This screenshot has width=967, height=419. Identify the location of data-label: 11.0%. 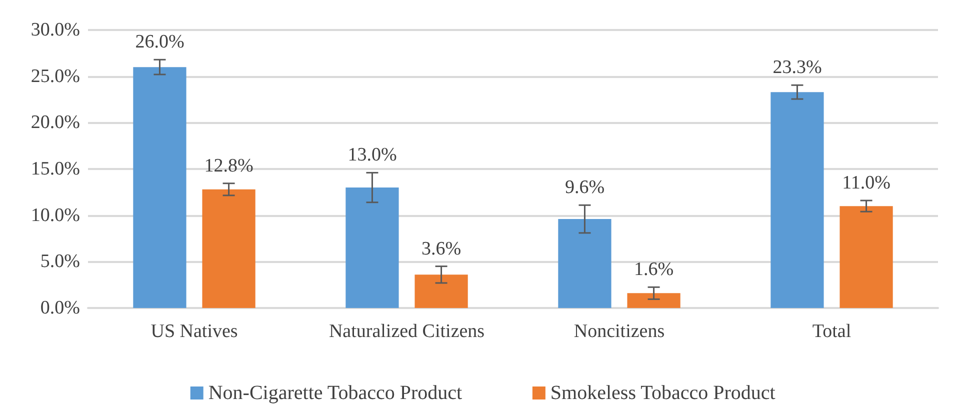
(866, 183).